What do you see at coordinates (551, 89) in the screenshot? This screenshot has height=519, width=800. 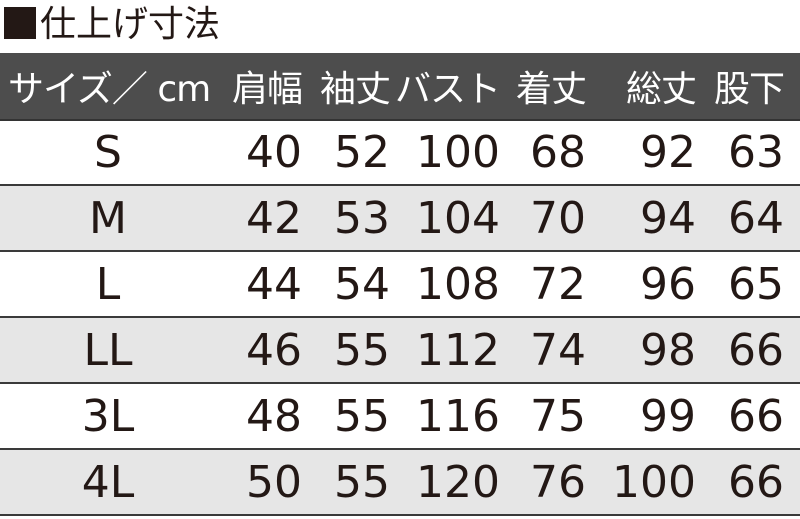 I see `header-length: 着丈` at bounding box center [551, 89].